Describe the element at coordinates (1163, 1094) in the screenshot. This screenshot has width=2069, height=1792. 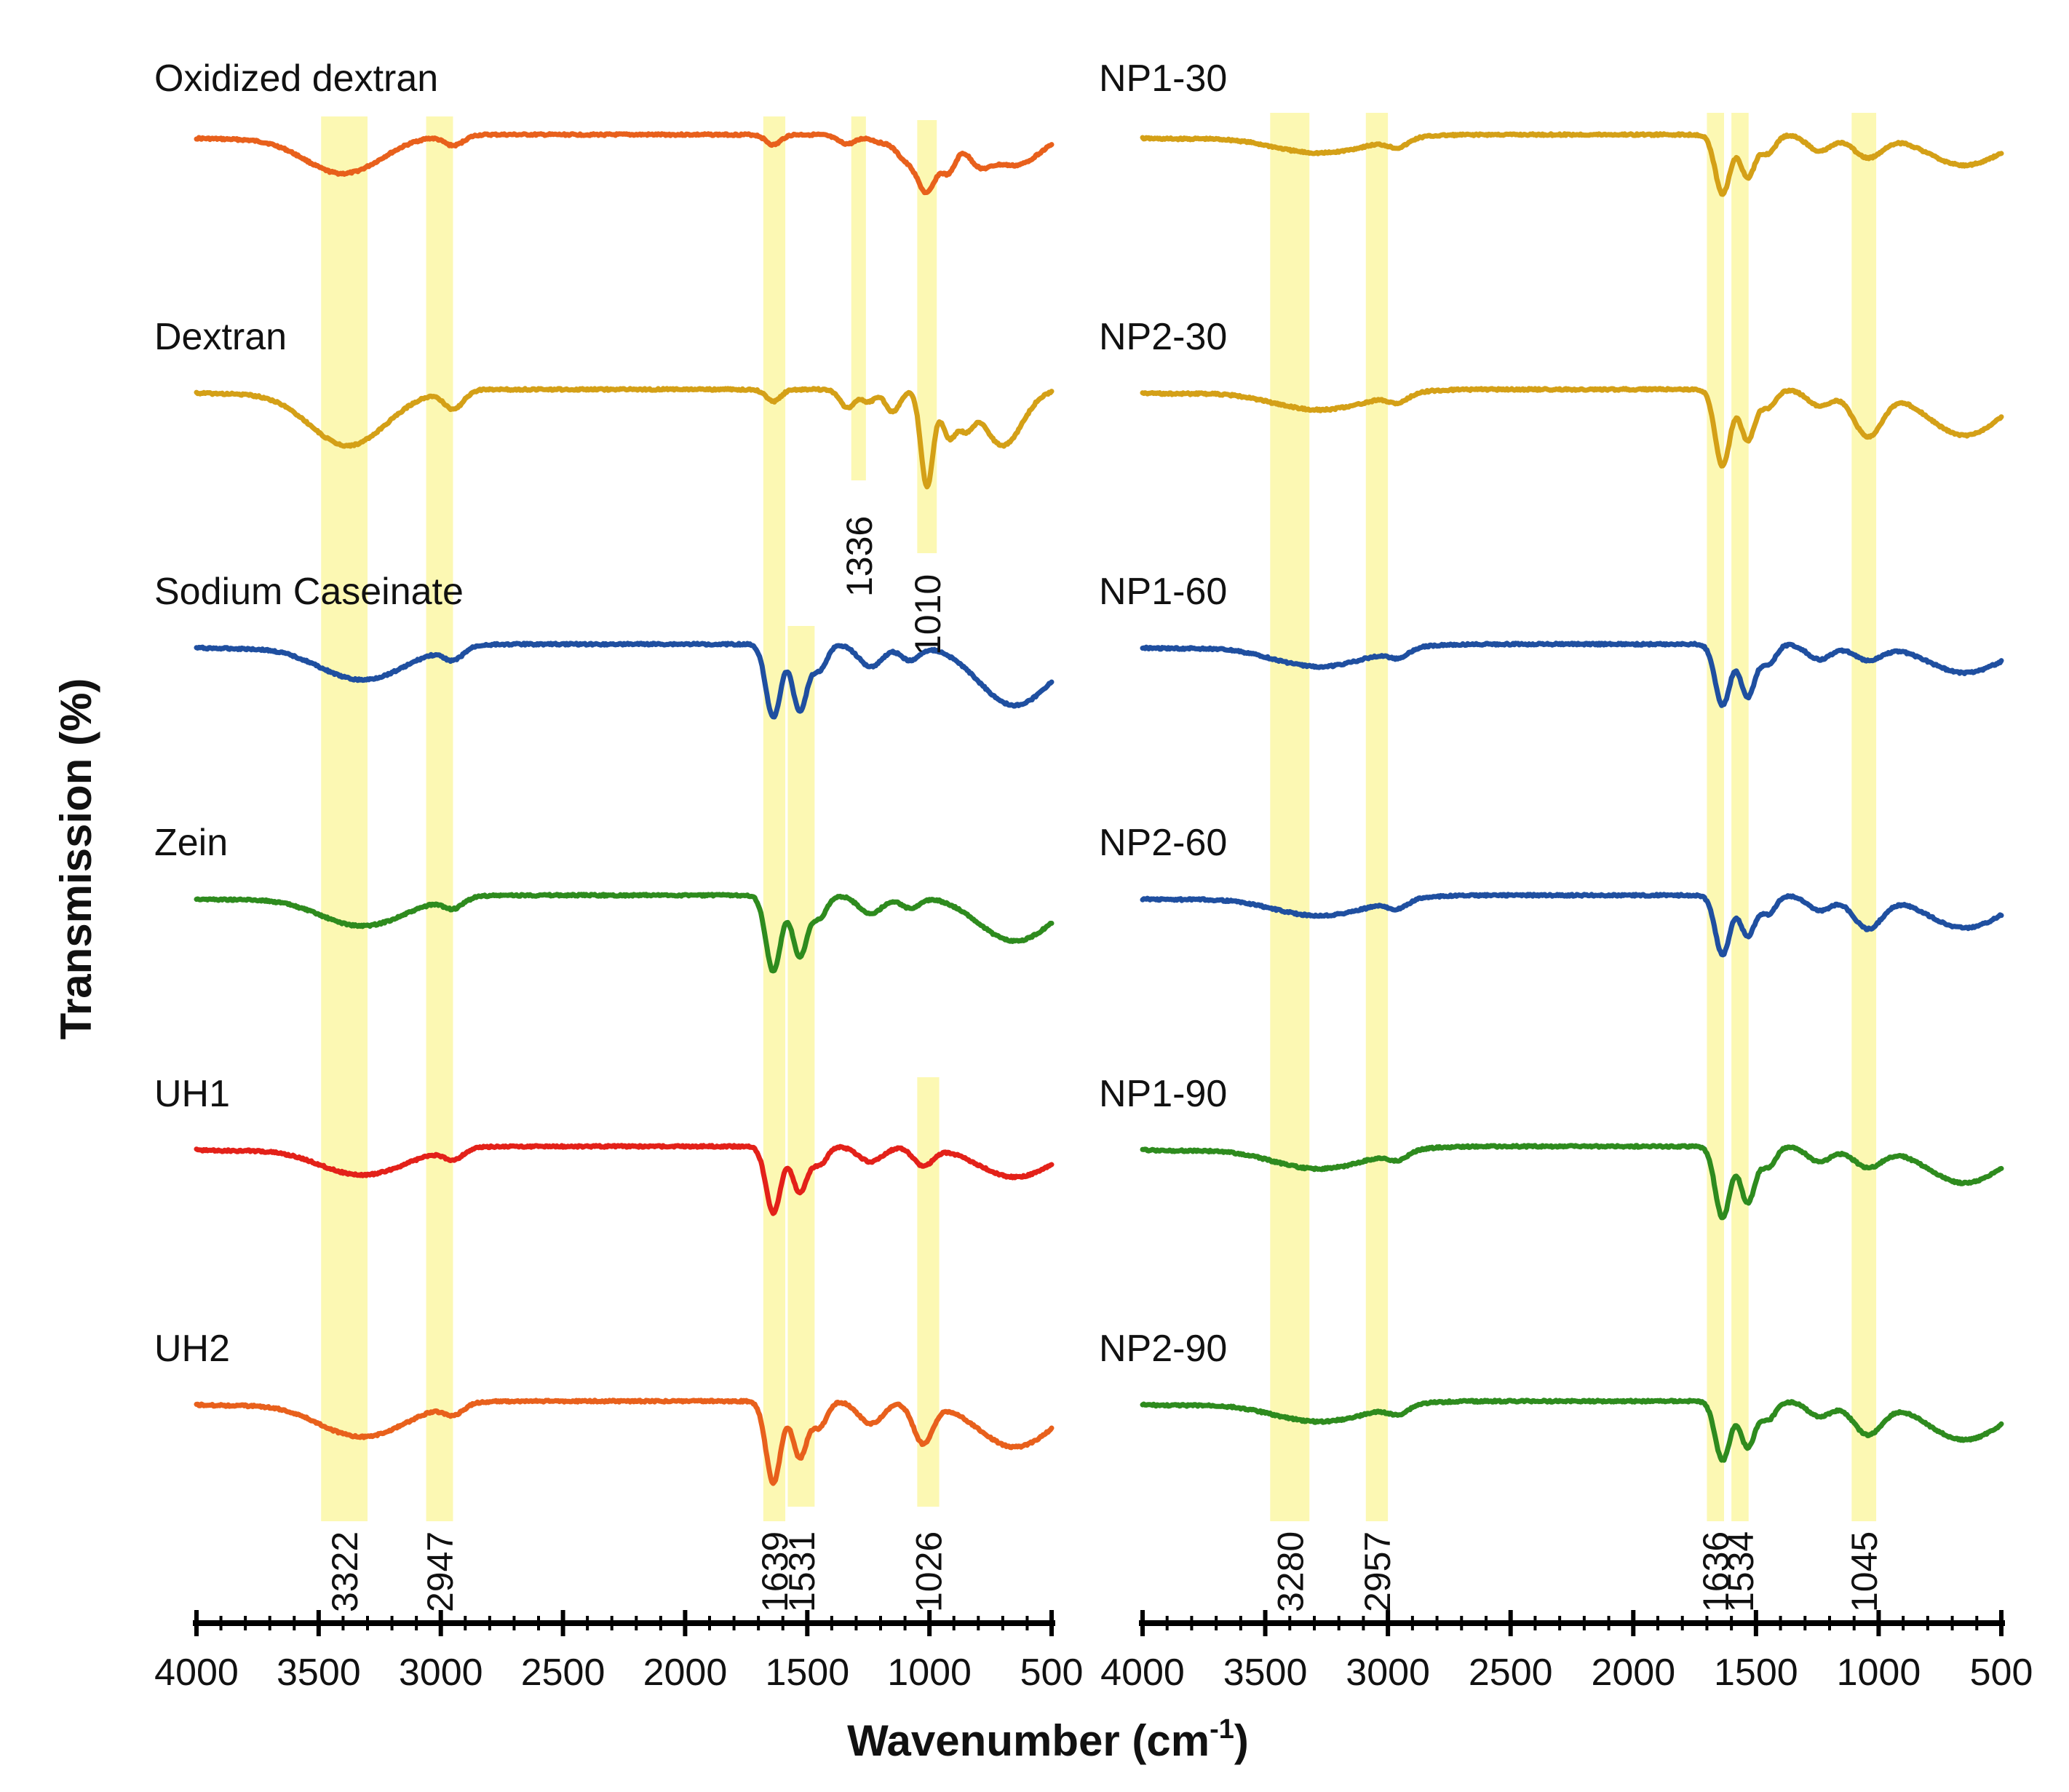
I see `series-label-np1-90: NP1-90` at that location.